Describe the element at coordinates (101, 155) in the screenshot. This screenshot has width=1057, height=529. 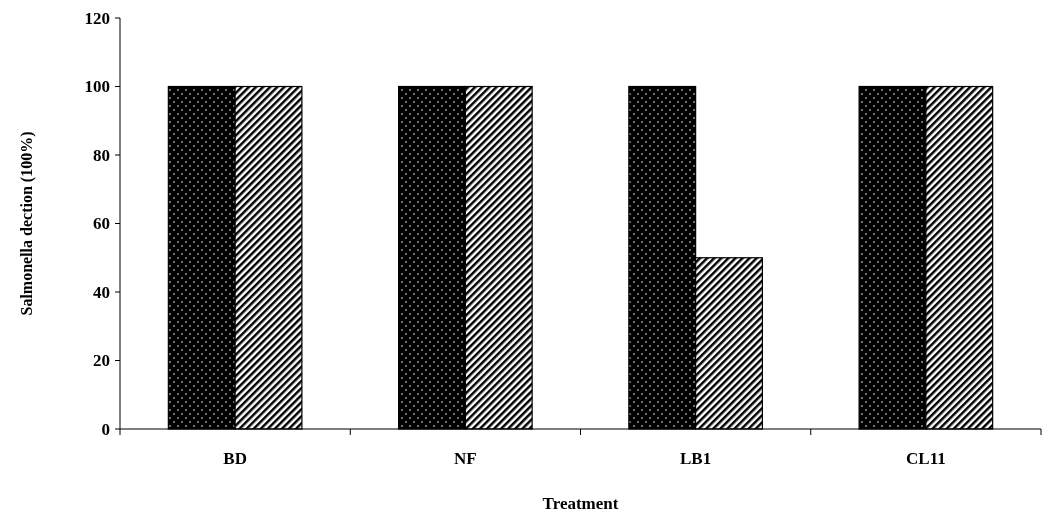
I see `y-tick-label: 80` at that location.